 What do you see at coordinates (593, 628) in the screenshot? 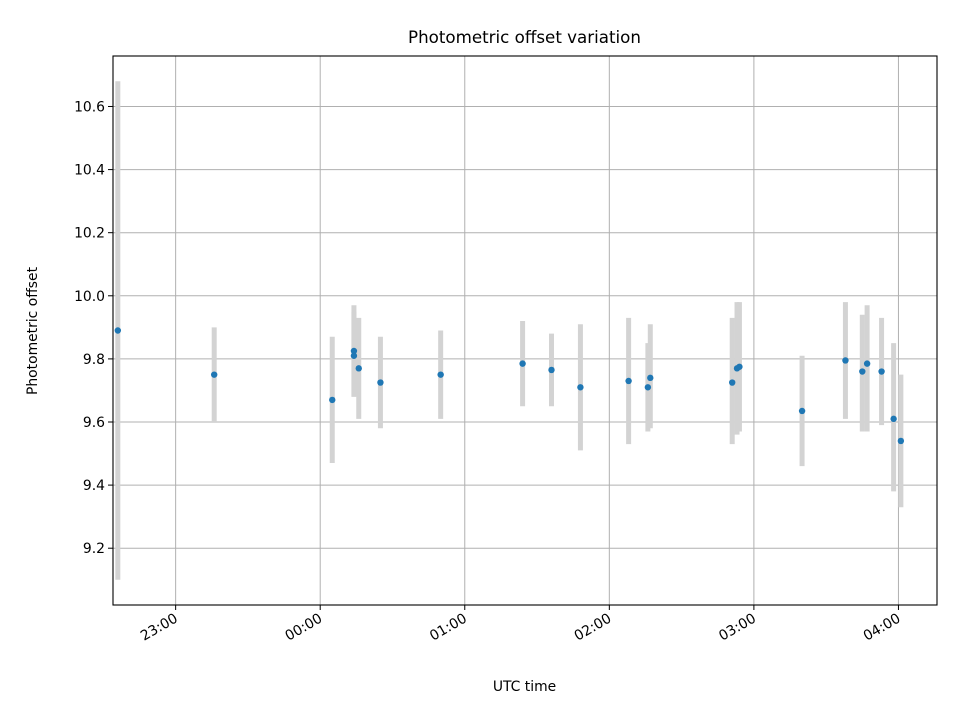
I see `x-tick-label: 02:00` at bounding box center [593, 628].